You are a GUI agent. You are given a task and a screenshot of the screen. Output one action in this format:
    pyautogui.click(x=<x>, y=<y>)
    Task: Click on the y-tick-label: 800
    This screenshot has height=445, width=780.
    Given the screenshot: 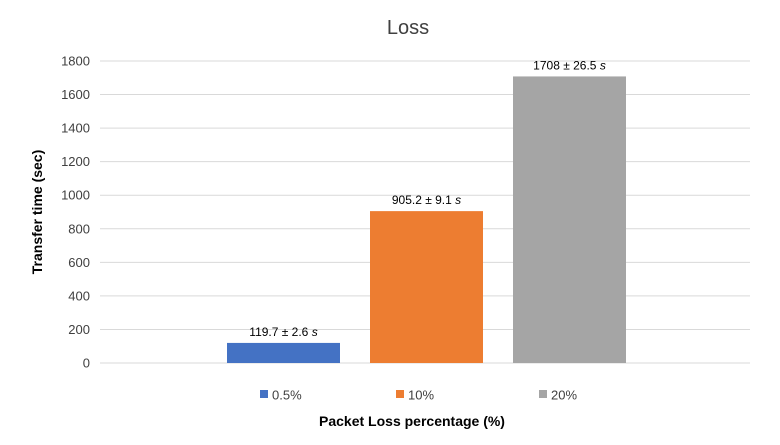 What is the action you would take?
    pyautogui.click(x=79, y=228)
    